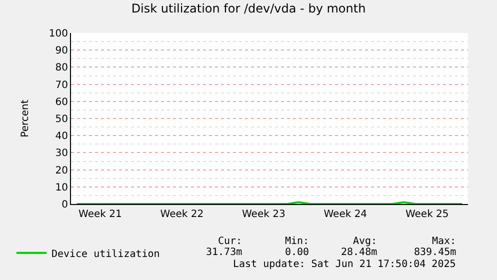  What do you see at coordinates (365, 241) in the screenshot?
I see `text: Avg:` at bounding box center [365, 241].